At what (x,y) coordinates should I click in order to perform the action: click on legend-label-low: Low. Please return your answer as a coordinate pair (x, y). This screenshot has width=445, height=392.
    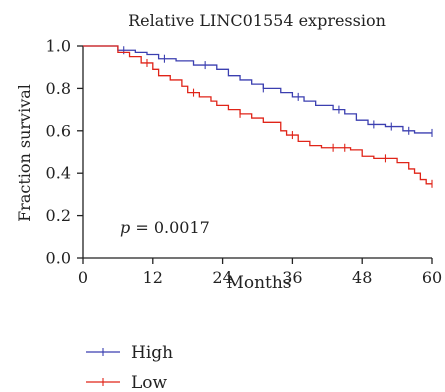
    Looking at the image, I should click on (149, 382).